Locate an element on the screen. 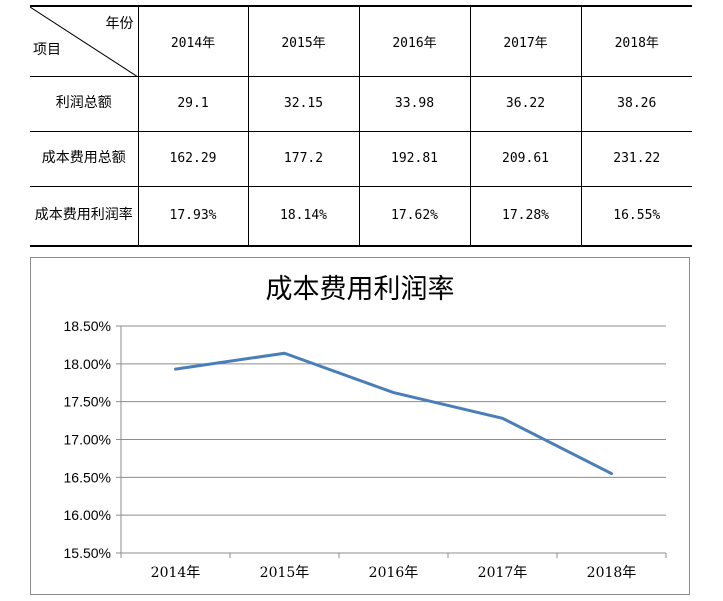 The height and width of the screenshot is (601, 723). table-cell: 17.93% is located at coordinates (193, 216).